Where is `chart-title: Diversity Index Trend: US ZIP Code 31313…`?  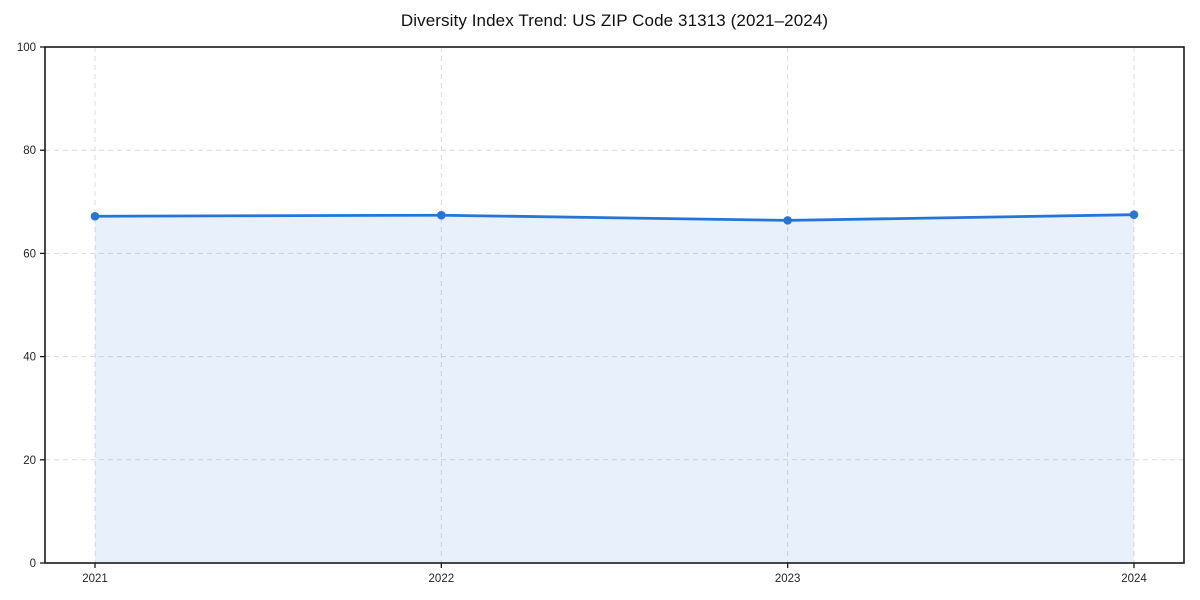
chart-title: Diversity Index Trend: US ZIP Code 31313… is located at coordinates (614, 20).